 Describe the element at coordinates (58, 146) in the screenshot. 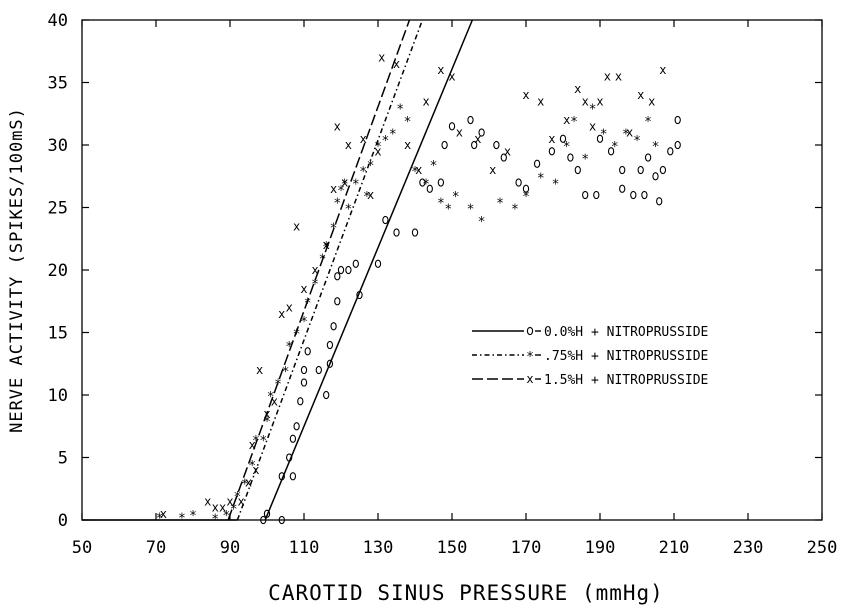

I see `y-tick-label: 30` at that location.